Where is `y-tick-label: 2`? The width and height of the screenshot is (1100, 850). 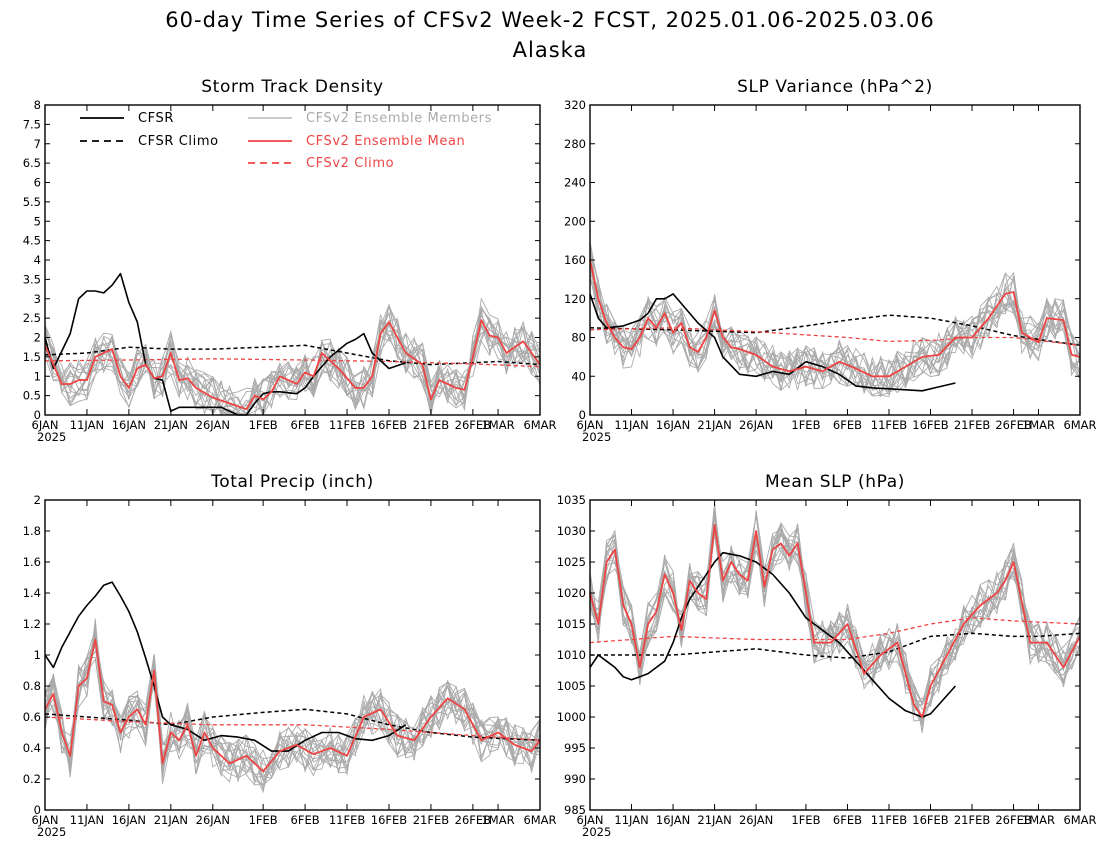
y-tick-label: 2 is located at coordinates (37, 338).